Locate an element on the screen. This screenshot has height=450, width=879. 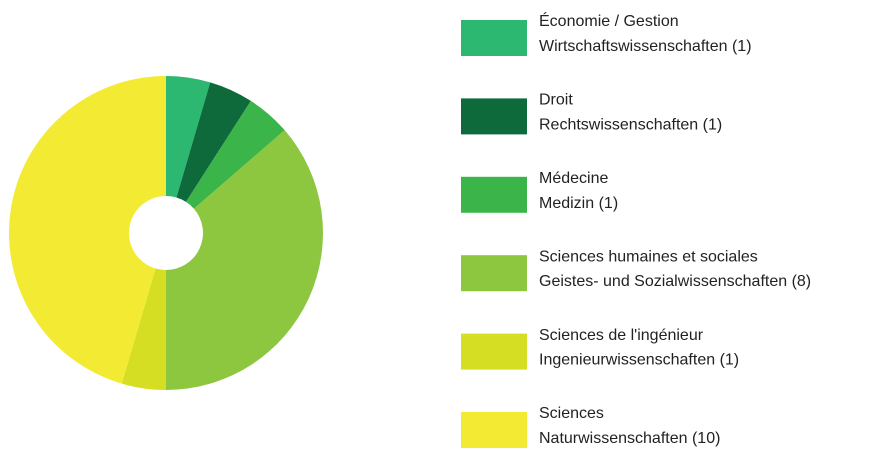
legend-label: Naturwissenschaften (10) is located at coordinates (629, 438).